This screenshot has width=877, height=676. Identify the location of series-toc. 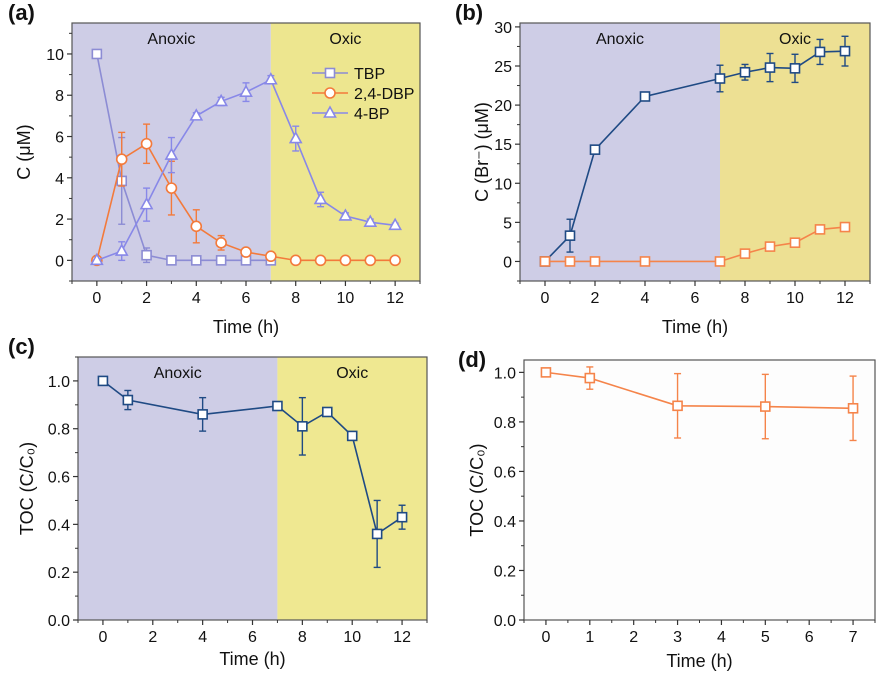
(699, 404).